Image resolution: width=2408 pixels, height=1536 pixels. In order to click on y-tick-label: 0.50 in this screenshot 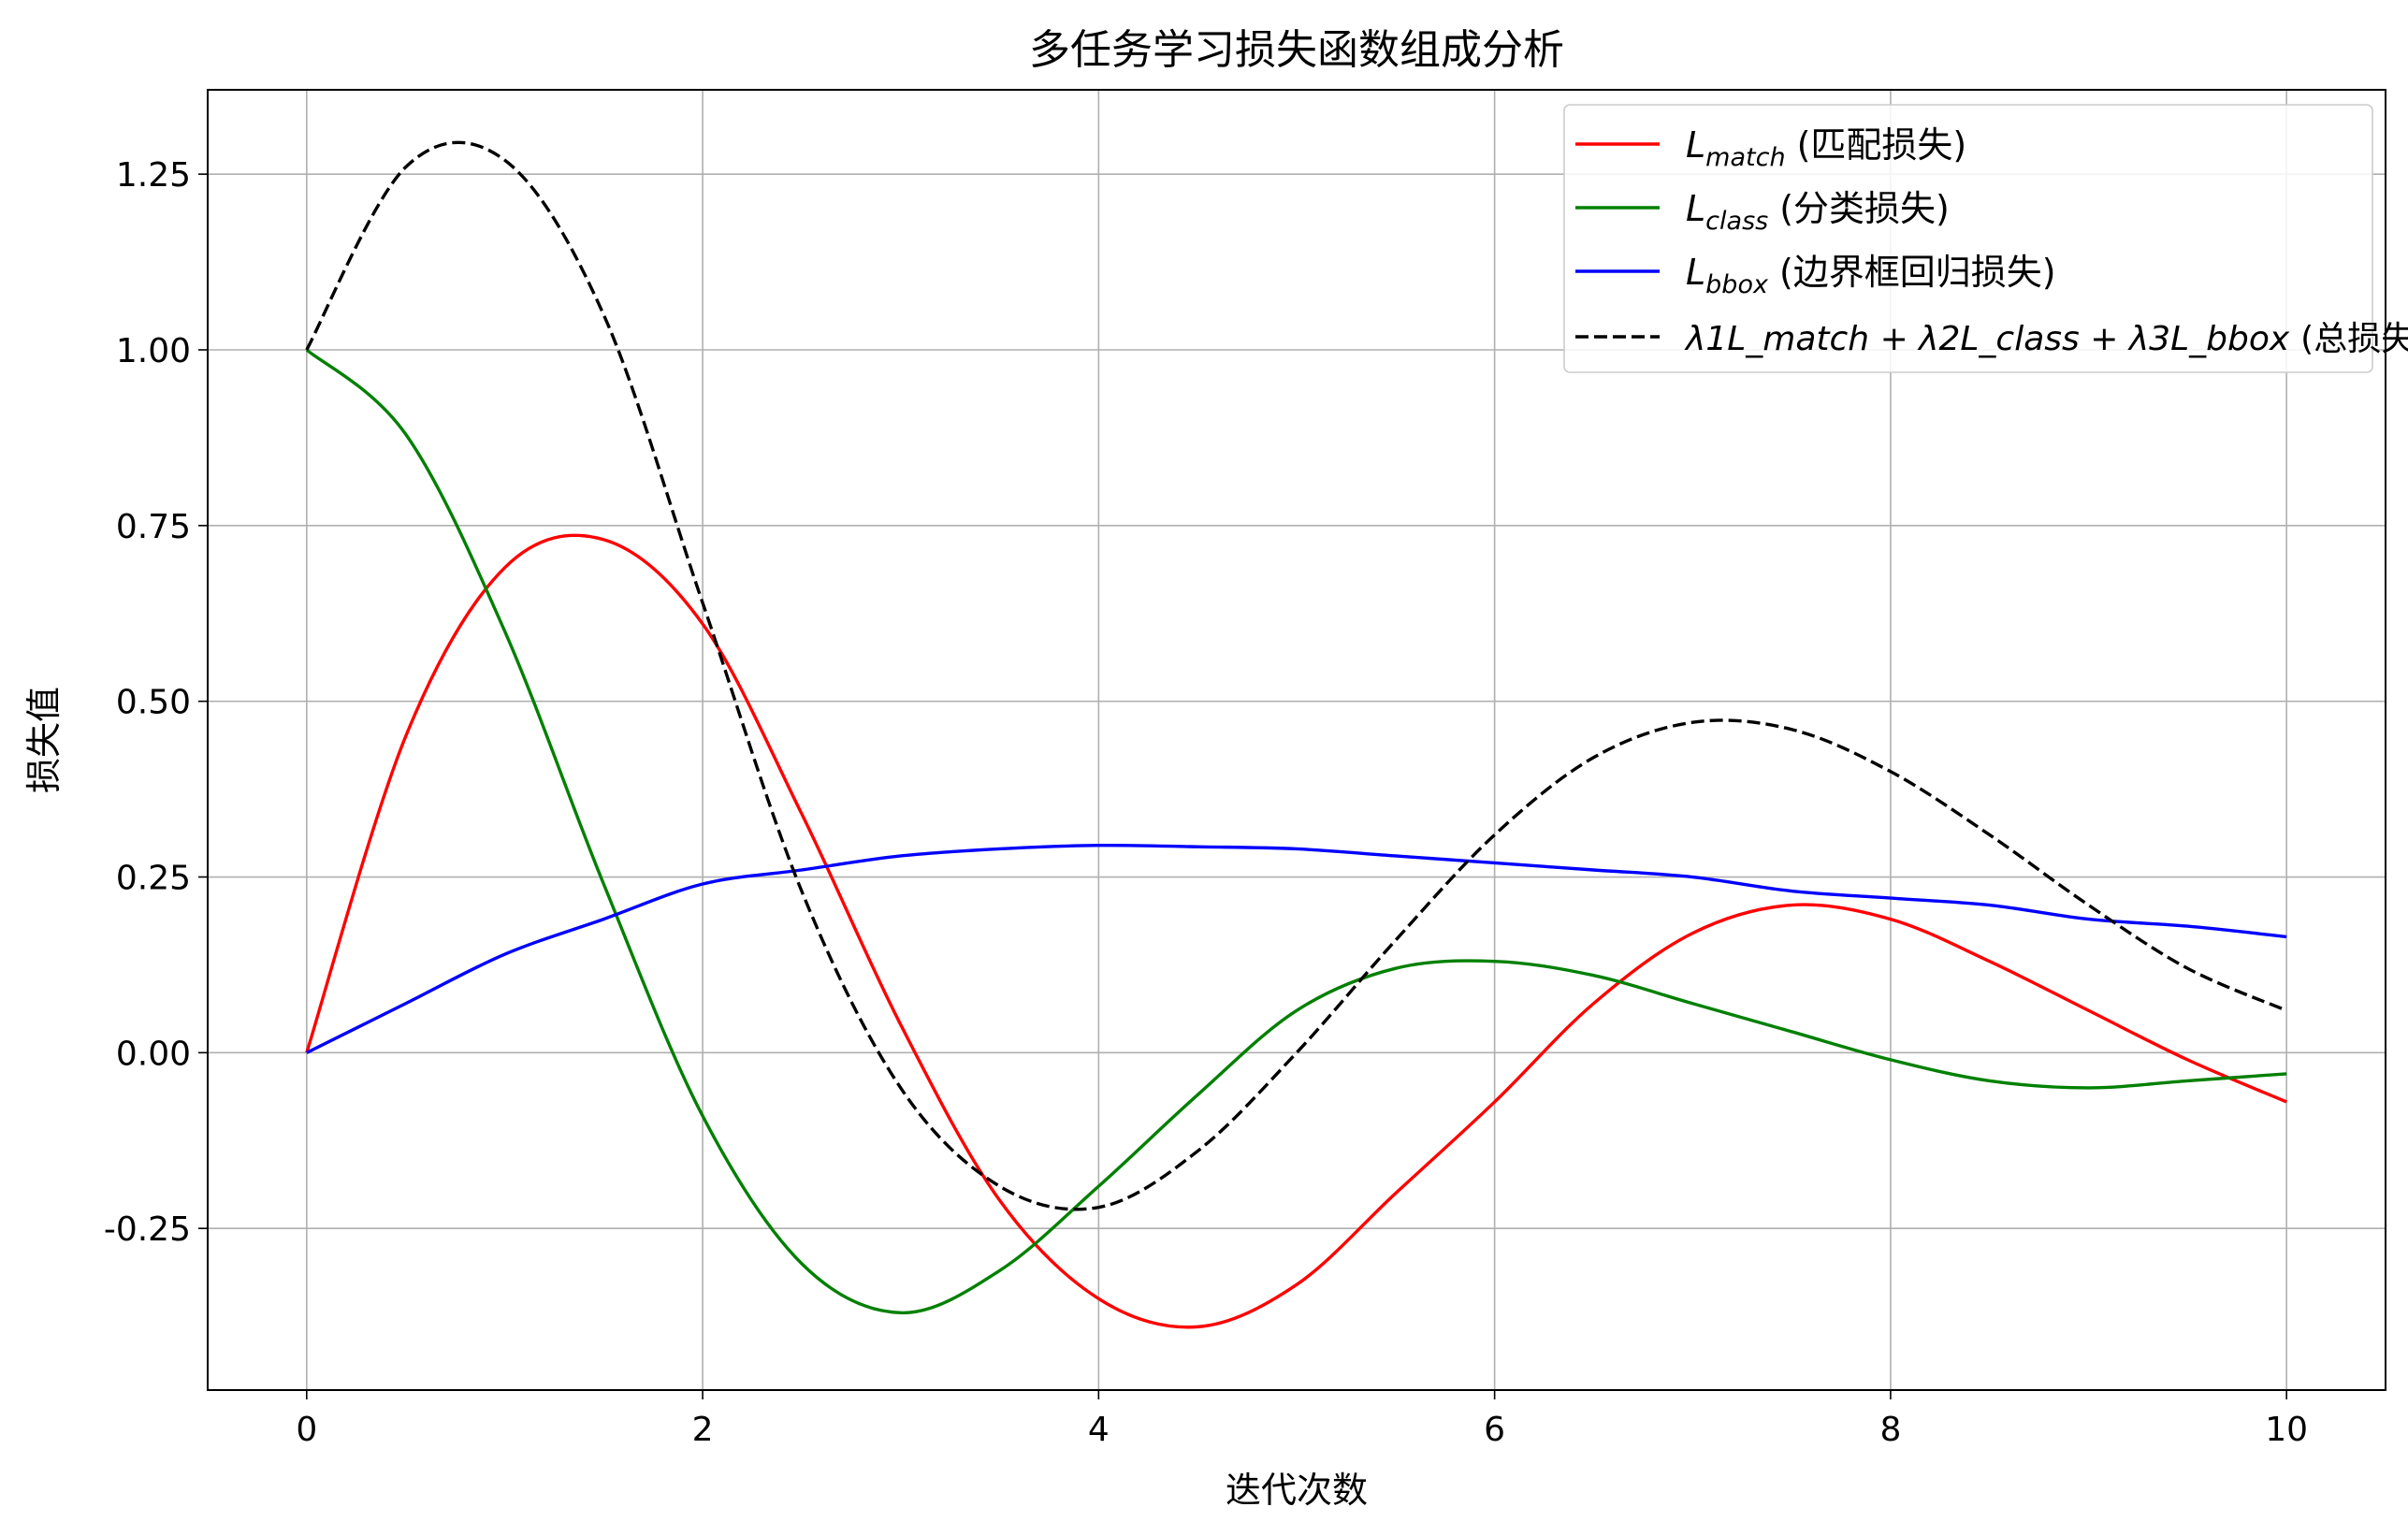, I will do `click(154, 703)`.